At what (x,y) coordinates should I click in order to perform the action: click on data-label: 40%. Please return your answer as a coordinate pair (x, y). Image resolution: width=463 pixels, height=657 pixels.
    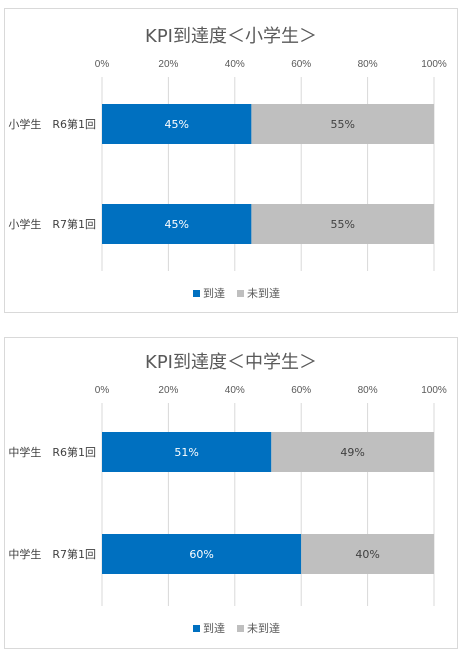
    Looking at the image, I should click on (367, 554).